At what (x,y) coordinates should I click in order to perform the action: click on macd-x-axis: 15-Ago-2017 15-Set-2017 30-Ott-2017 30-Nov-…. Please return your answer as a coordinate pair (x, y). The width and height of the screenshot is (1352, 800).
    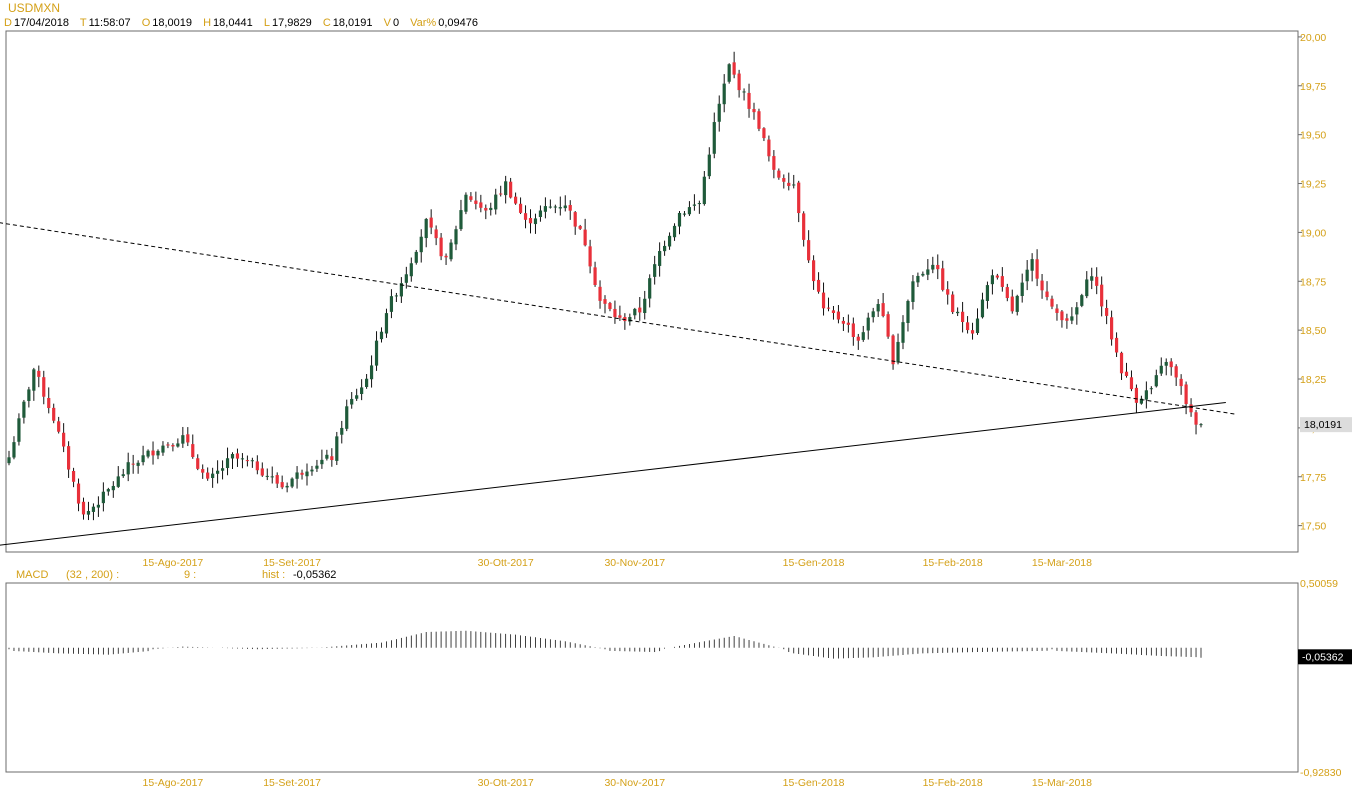
    Looking at the image, I should click on (618, 783).